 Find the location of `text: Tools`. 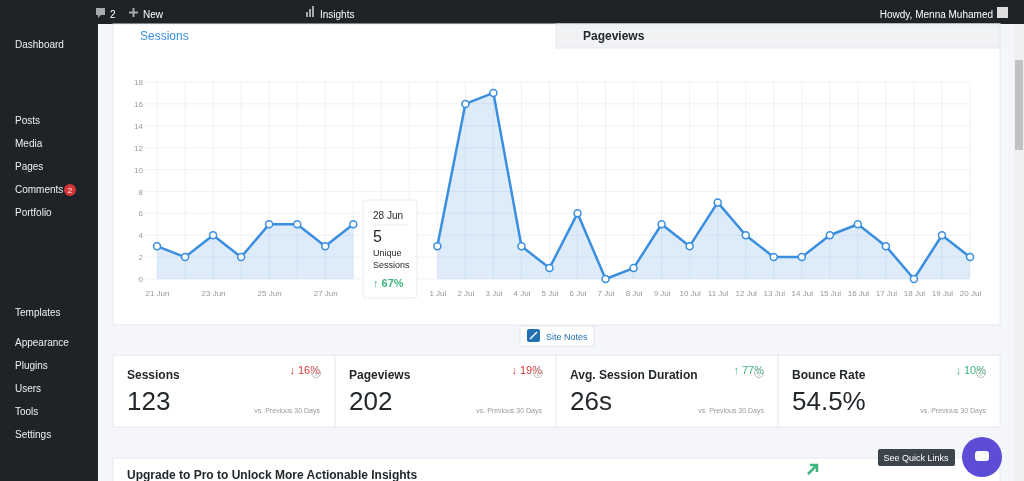

text: Tools is located at coordinates (27, 411).